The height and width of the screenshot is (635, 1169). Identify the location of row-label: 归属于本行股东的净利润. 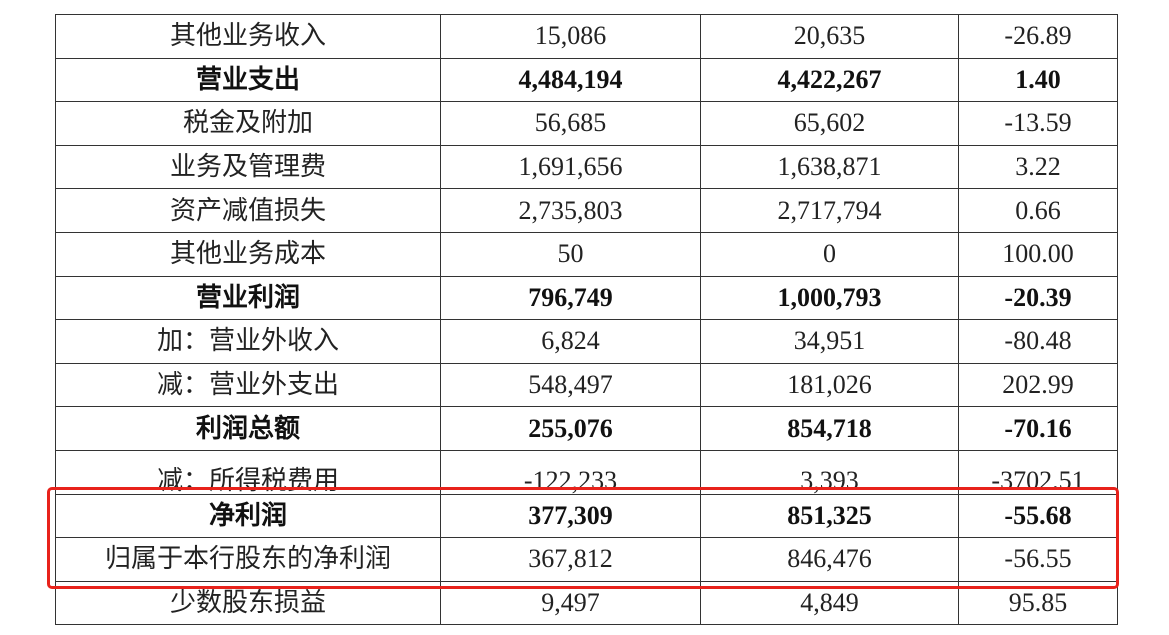
(248, 559).